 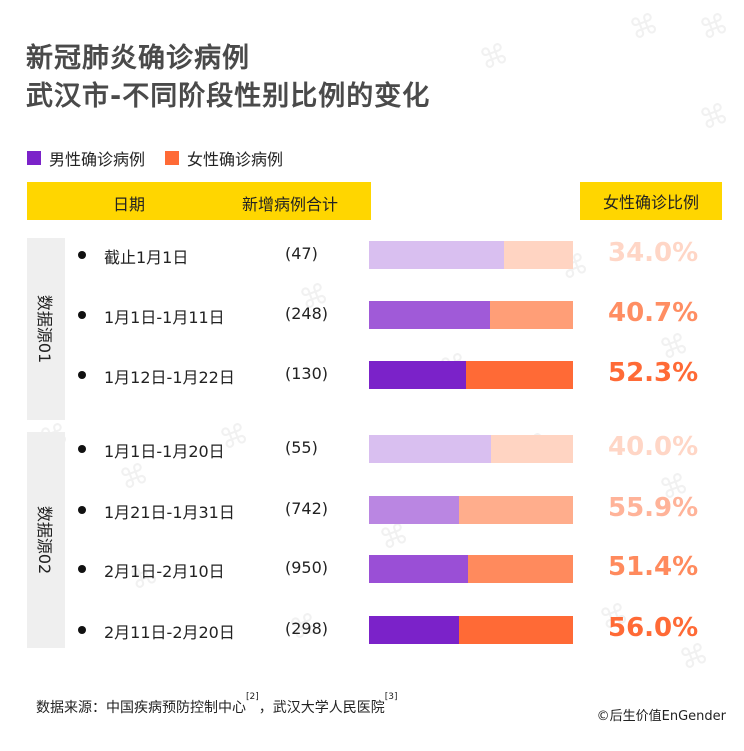 I want to click on female-ratio-label: 40.0%, so click(x=653, y=447).